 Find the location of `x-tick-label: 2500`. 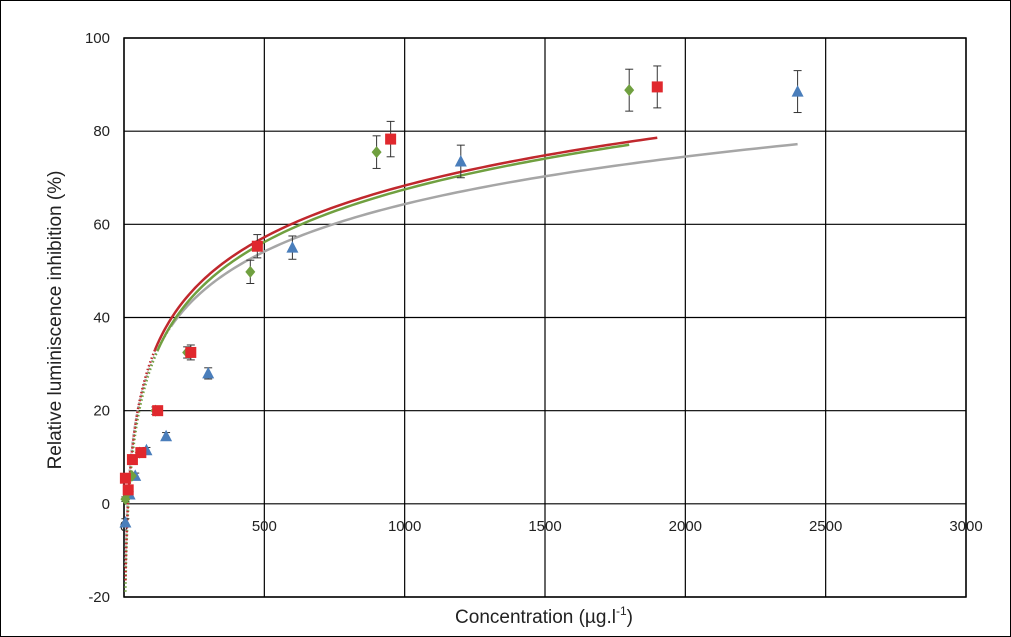

x-tick-label: 2500 is located at coordinates (825, 526).